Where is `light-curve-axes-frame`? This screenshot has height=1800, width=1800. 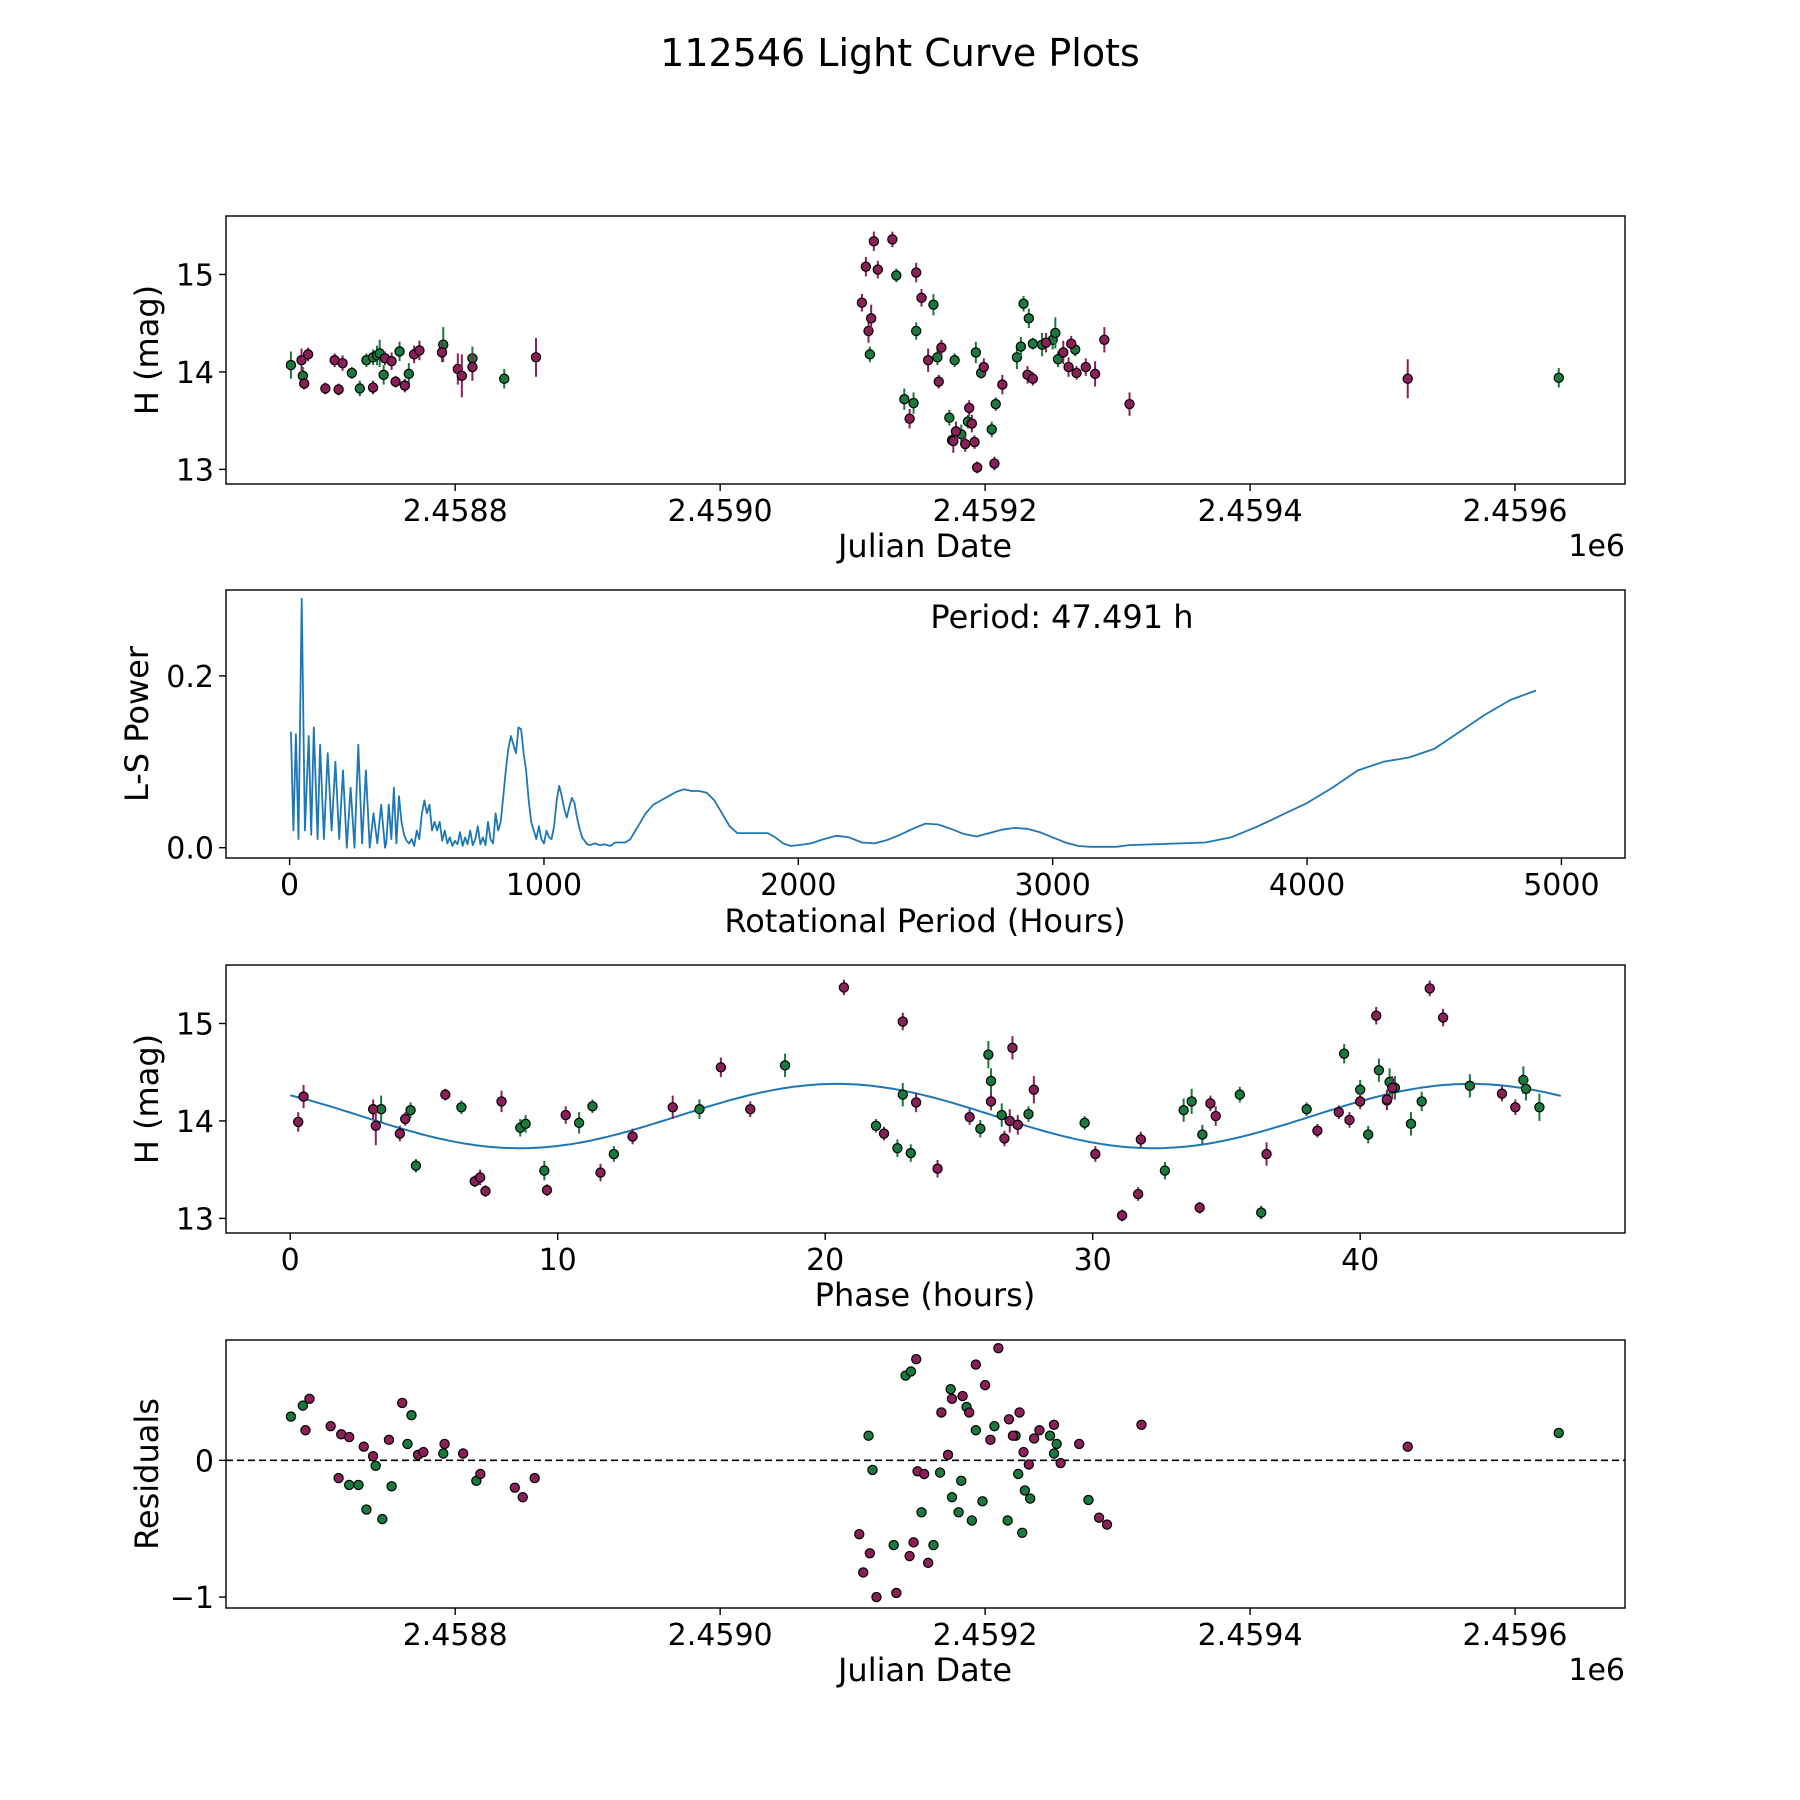
light-curve-axes-frame is located at coordinates (925, 350).